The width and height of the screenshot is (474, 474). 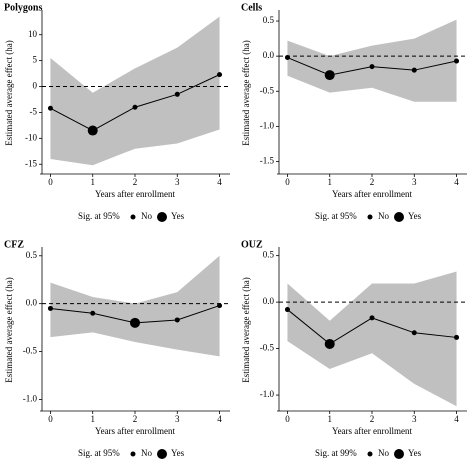 I want to click on y-tick-label: -1.5, so click(x=267, y=161).